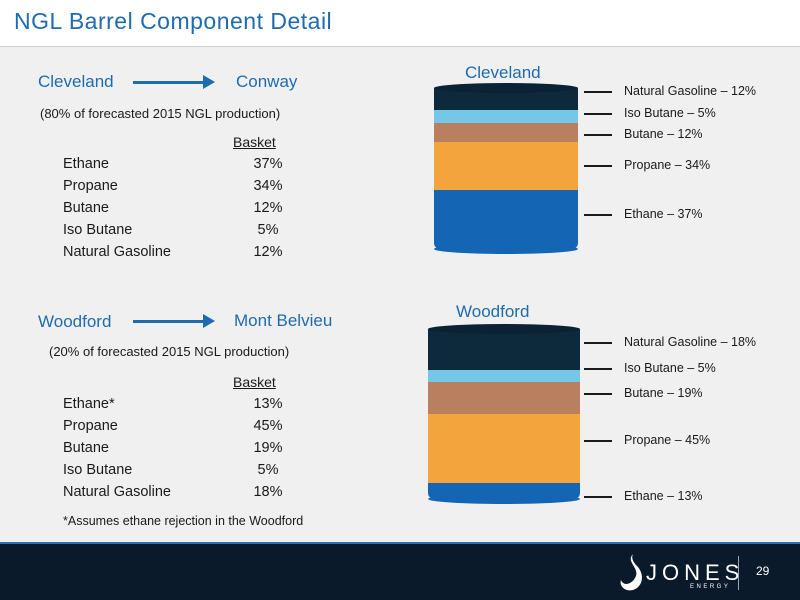  I want to click on component-name: Ethane, so click(86, 164).